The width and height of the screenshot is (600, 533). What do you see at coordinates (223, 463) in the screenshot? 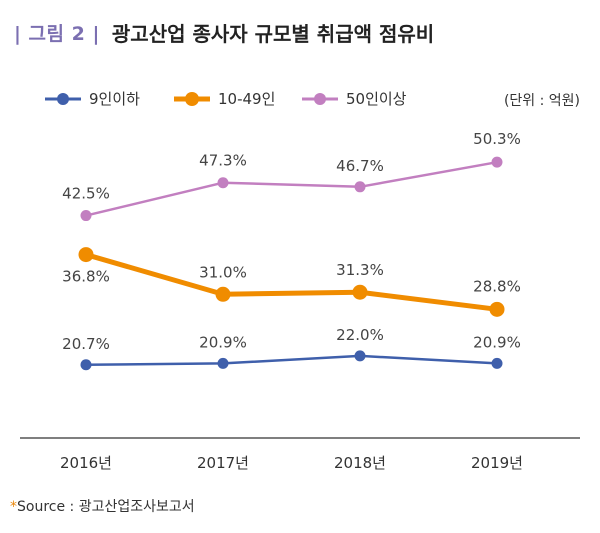
I see `x-tick-label: 2017년` at bounding box center [223, 463].